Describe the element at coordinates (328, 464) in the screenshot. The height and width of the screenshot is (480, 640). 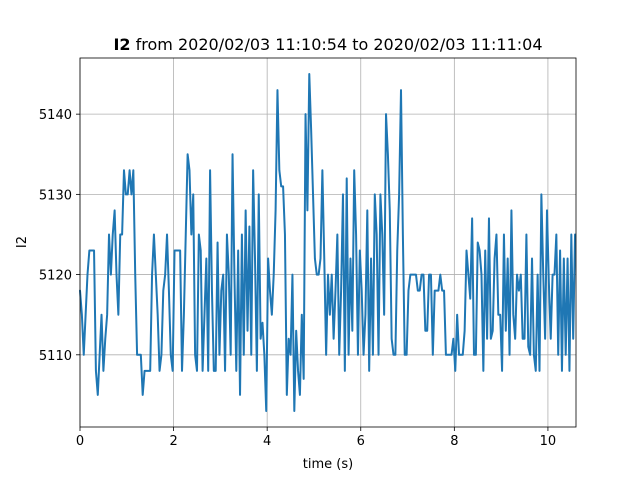
I see `x-axis-label: time (s)` at that location.